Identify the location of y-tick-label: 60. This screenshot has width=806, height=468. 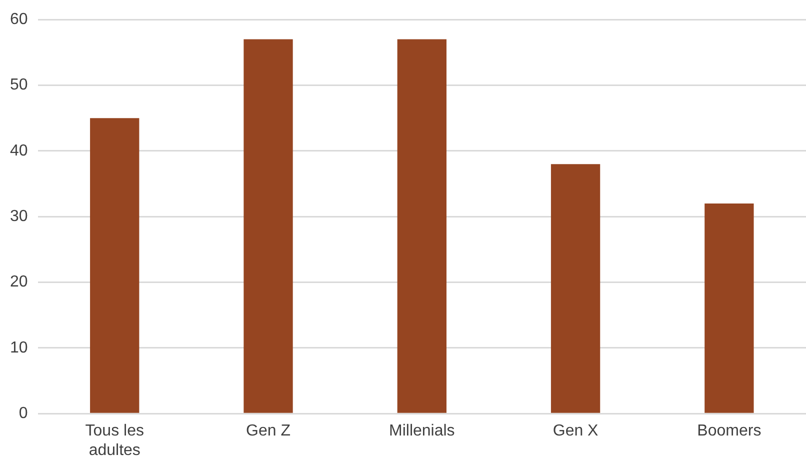
(19, 19).